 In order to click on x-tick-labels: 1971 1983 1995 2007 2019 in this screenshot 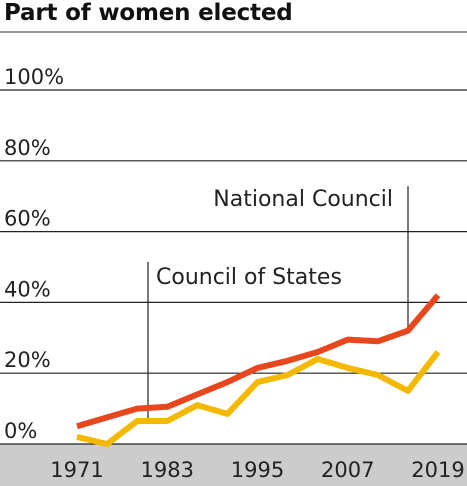, I will do `click(257, 470)`.